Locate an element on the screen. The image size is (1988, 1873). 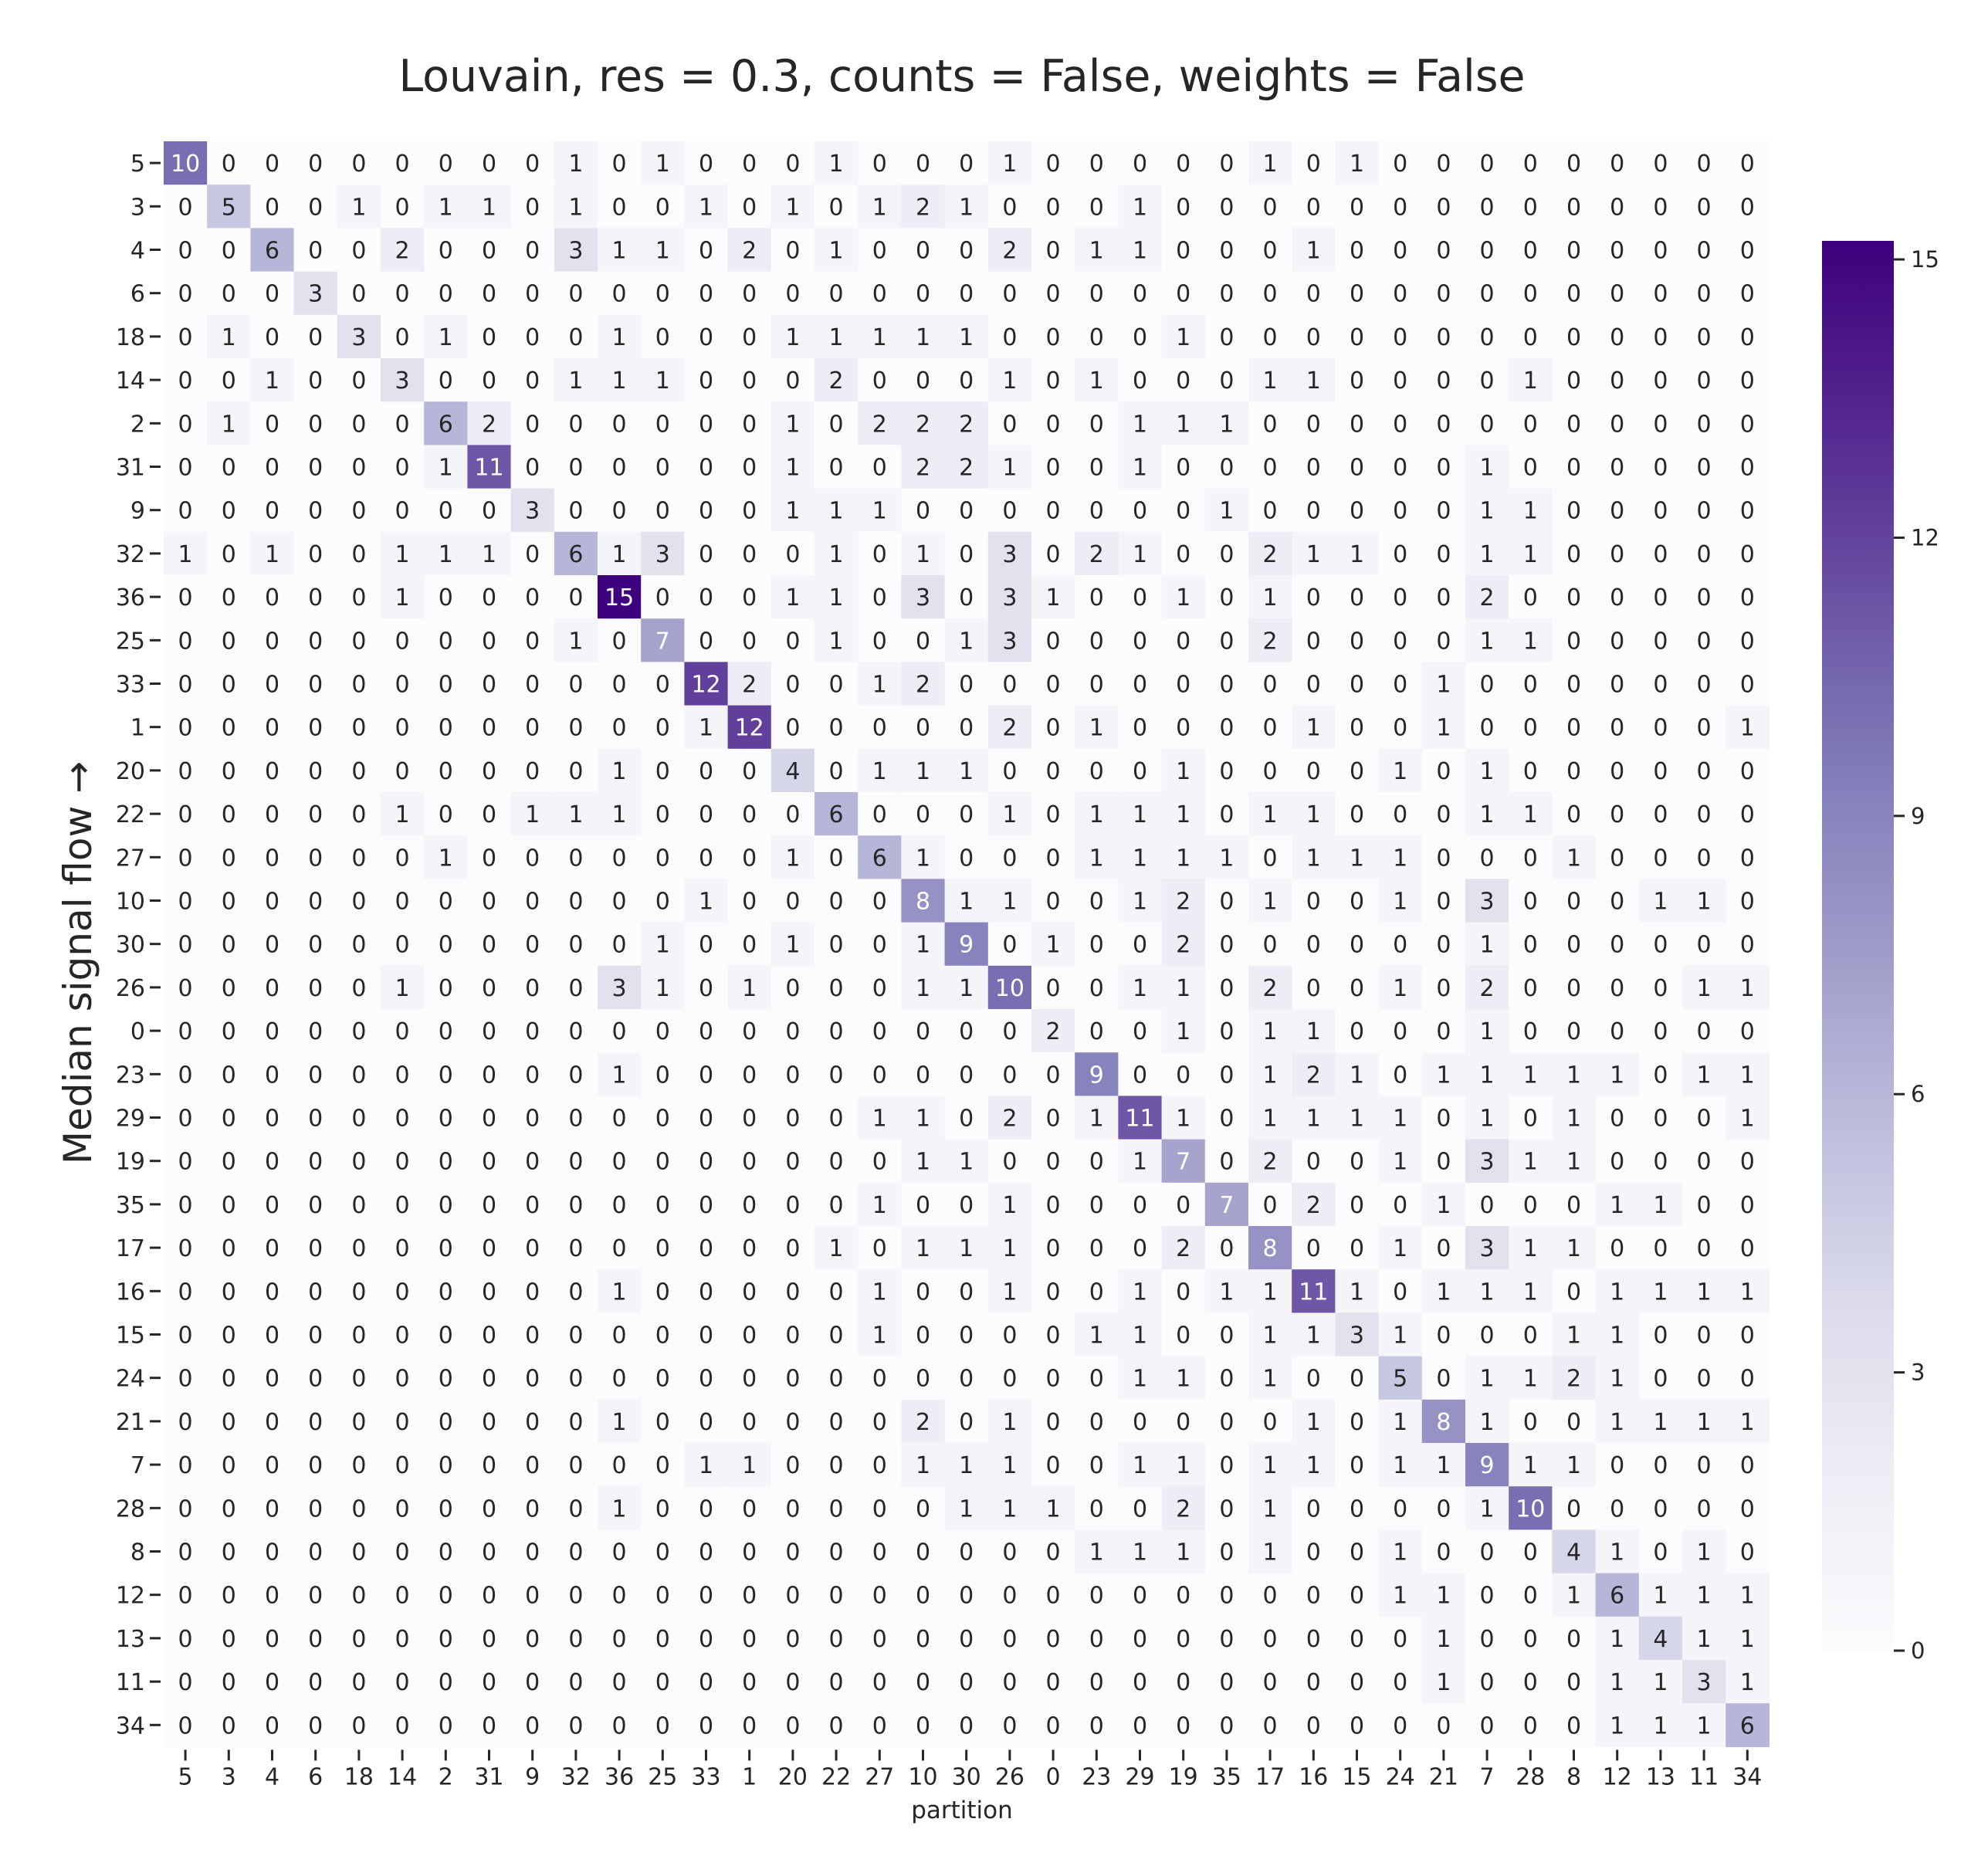
x-tick-label: 21 is located at coordinates (1443, 1776).